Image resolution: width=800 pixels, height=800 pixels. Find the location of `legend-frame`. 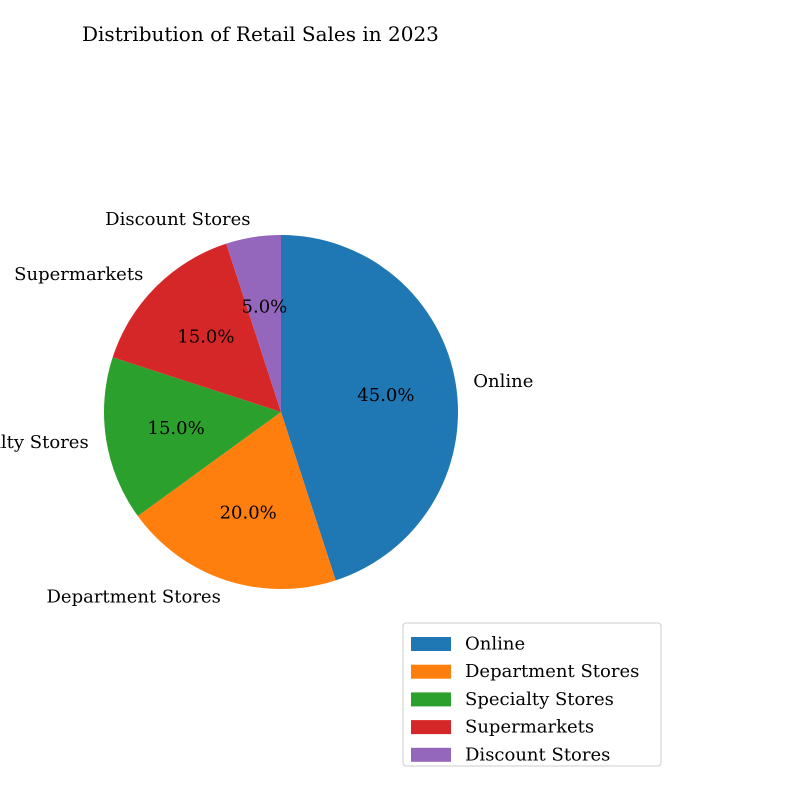

legend-frame is located at coordinates (532, 694).